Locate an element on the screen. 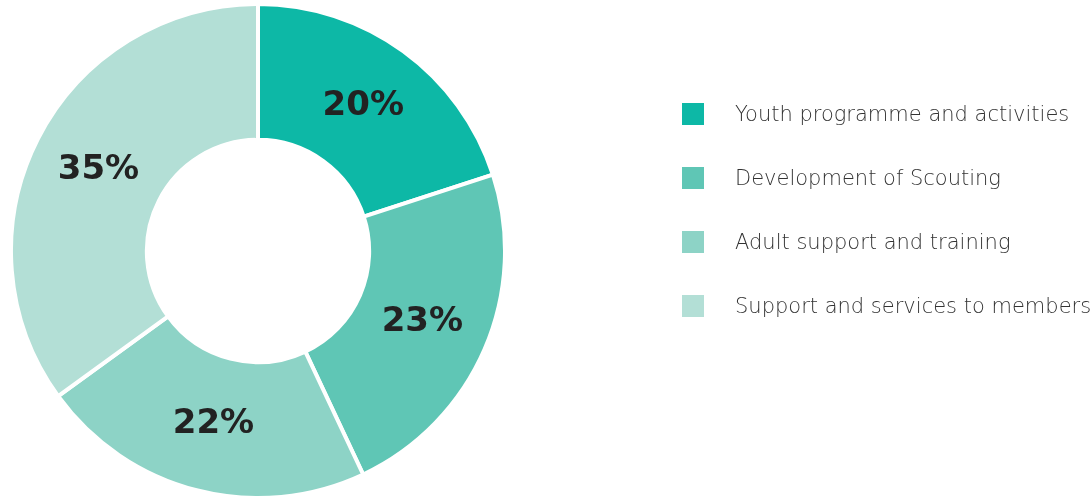 This screenshot has height=502, width=1091. legend-label: Support and services to members is located at coordinates (913, 306).